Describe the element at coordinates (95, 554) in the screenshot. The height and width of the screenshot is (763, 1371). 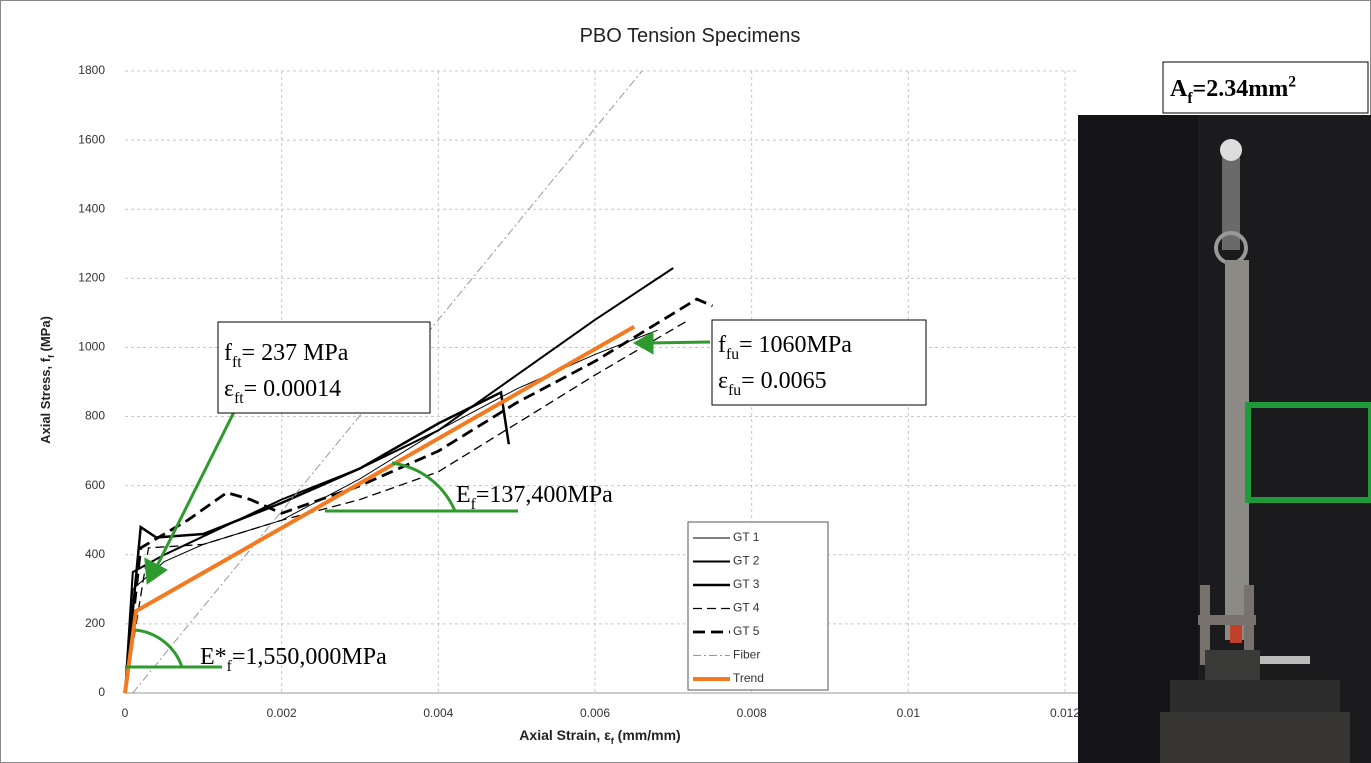
I see `y-tick-label: 400` at that location.